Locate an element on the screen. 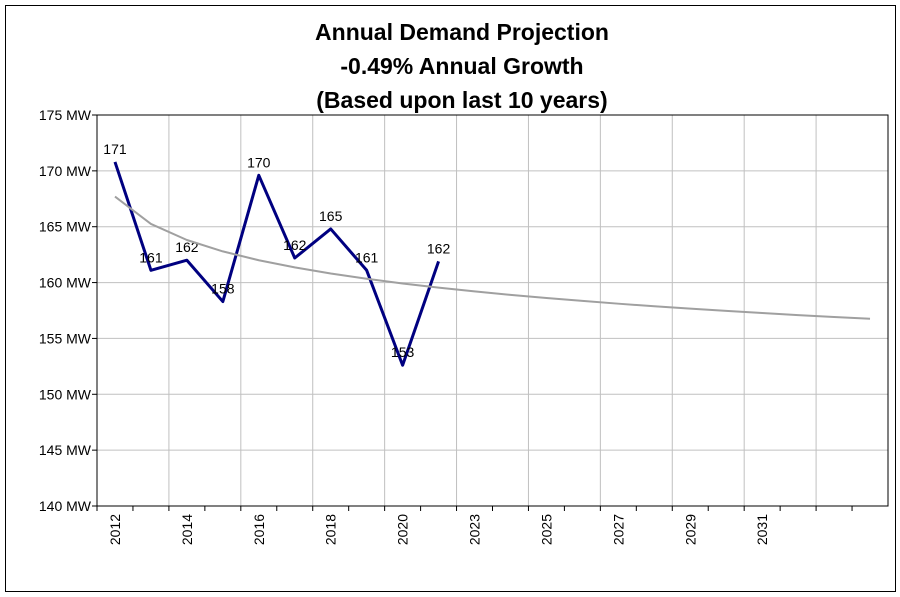  x-tick-label: 2025 is located at coordinates (546, 529).